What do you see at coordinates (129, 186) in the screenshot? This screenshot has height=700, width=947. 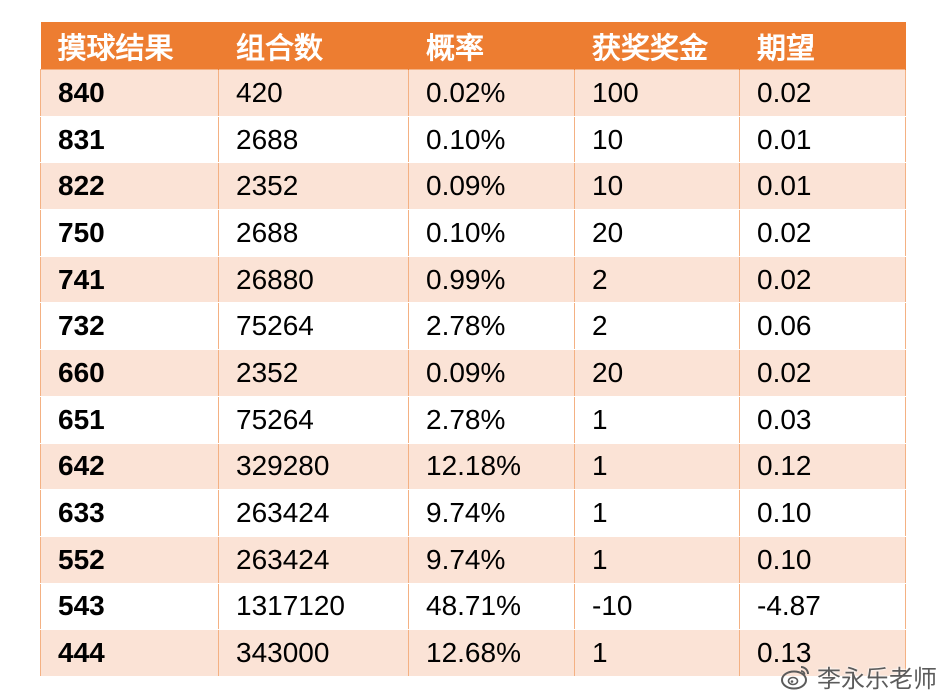 I see `cell-result: 822` at bounding box center [129, 186].